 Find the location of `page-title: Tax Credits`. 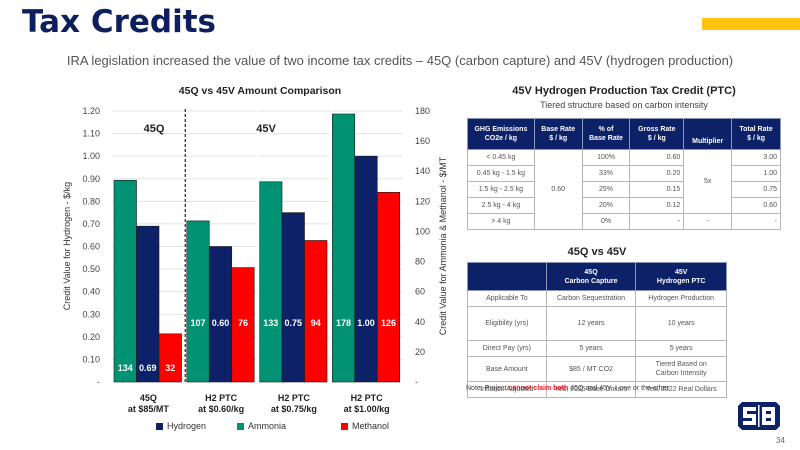

page-title: Tax Credits is located at coordinates (119, 22).